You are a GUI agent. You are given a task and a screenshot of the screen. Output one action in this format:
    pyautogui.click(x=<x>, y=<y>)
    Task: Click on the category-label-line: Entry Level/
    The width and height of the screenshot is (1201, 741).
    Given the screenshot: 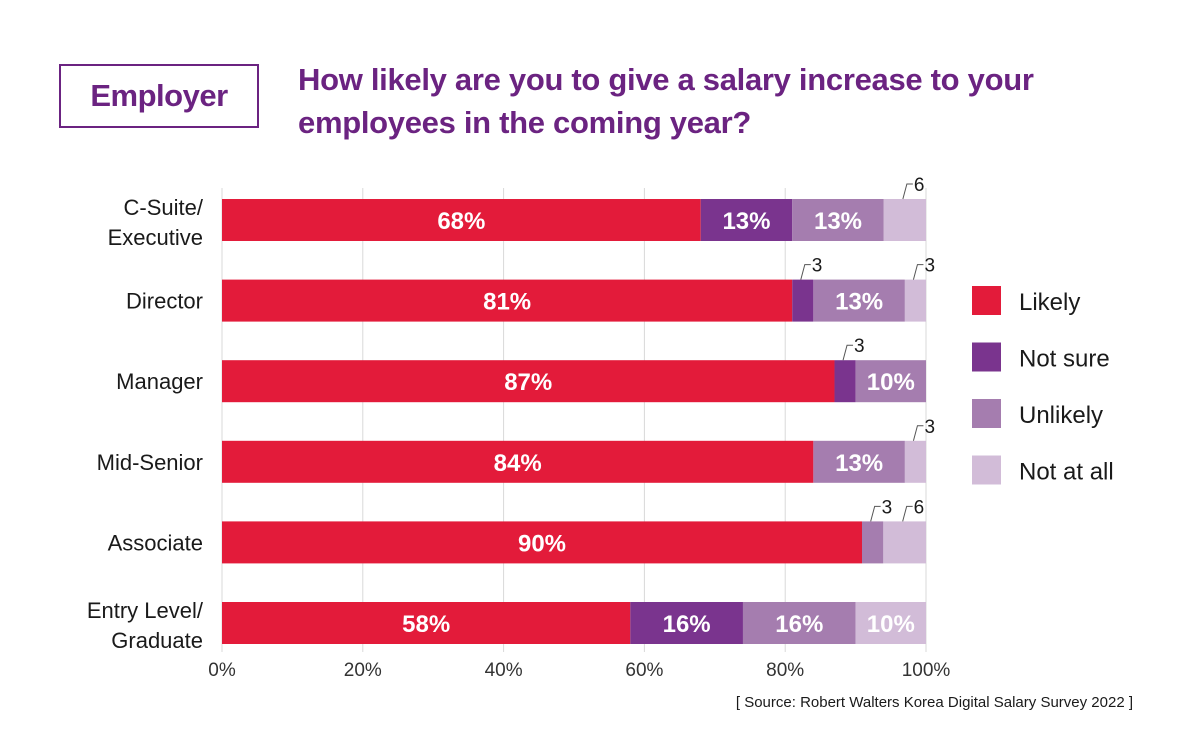 What is the action you would take?
    pyautogui.click(x=145, y=610)
    